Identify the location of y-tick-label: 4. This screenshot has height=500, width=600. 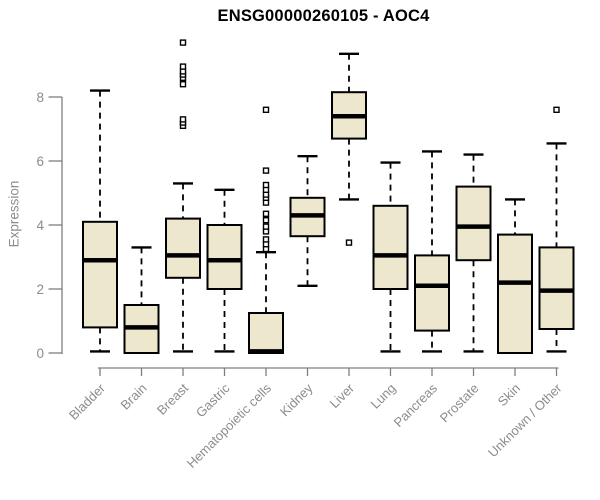
(40, 225).